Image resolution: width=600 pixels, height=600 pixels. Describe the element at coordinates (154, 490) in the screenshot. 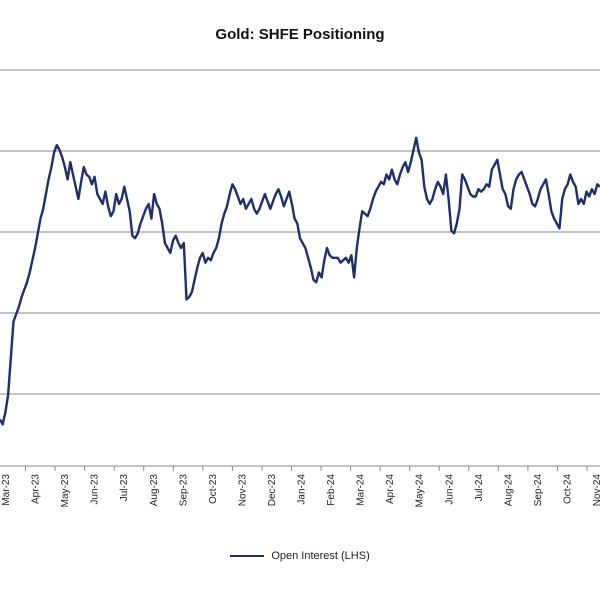

I see `x-tick-label: Aug-23` at that location.